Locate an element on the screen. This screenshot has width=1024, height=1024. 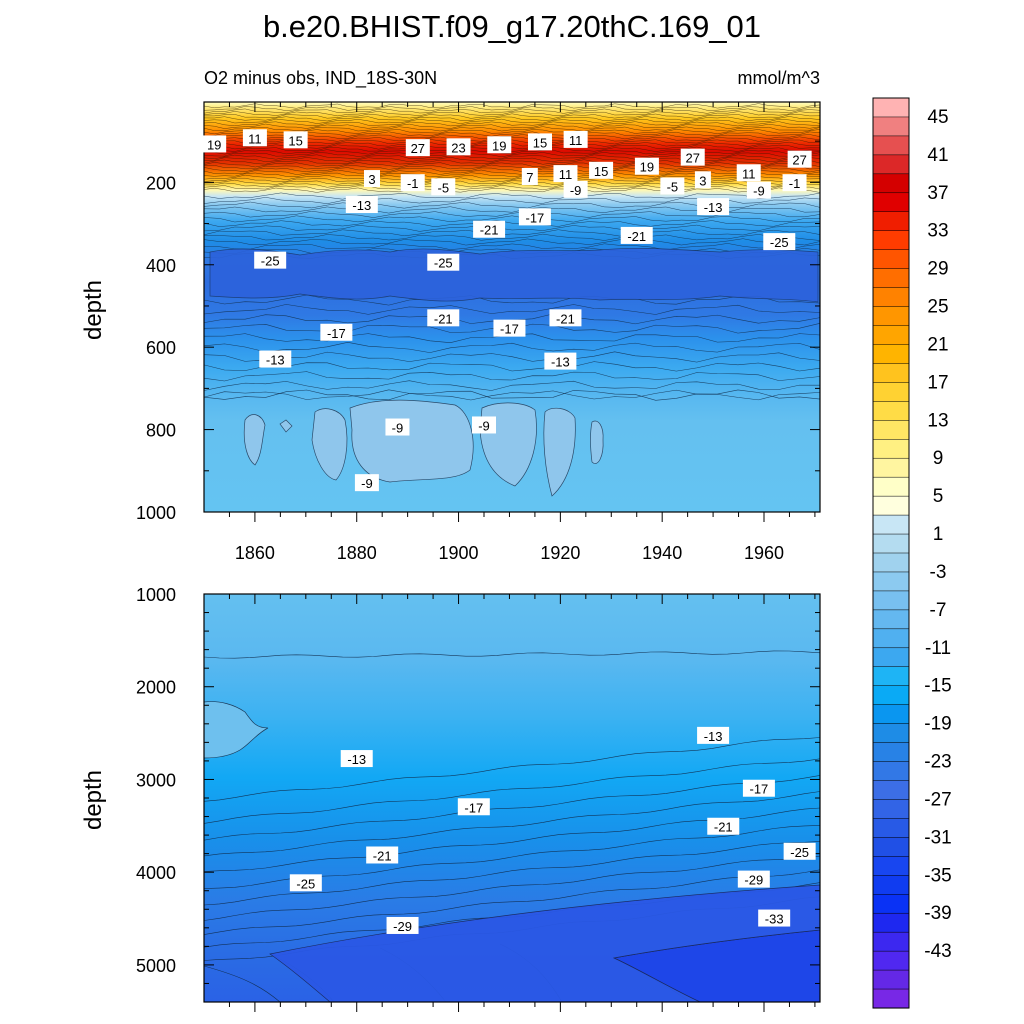
contour-label-text: 7 is located at coordinates (529, 177).